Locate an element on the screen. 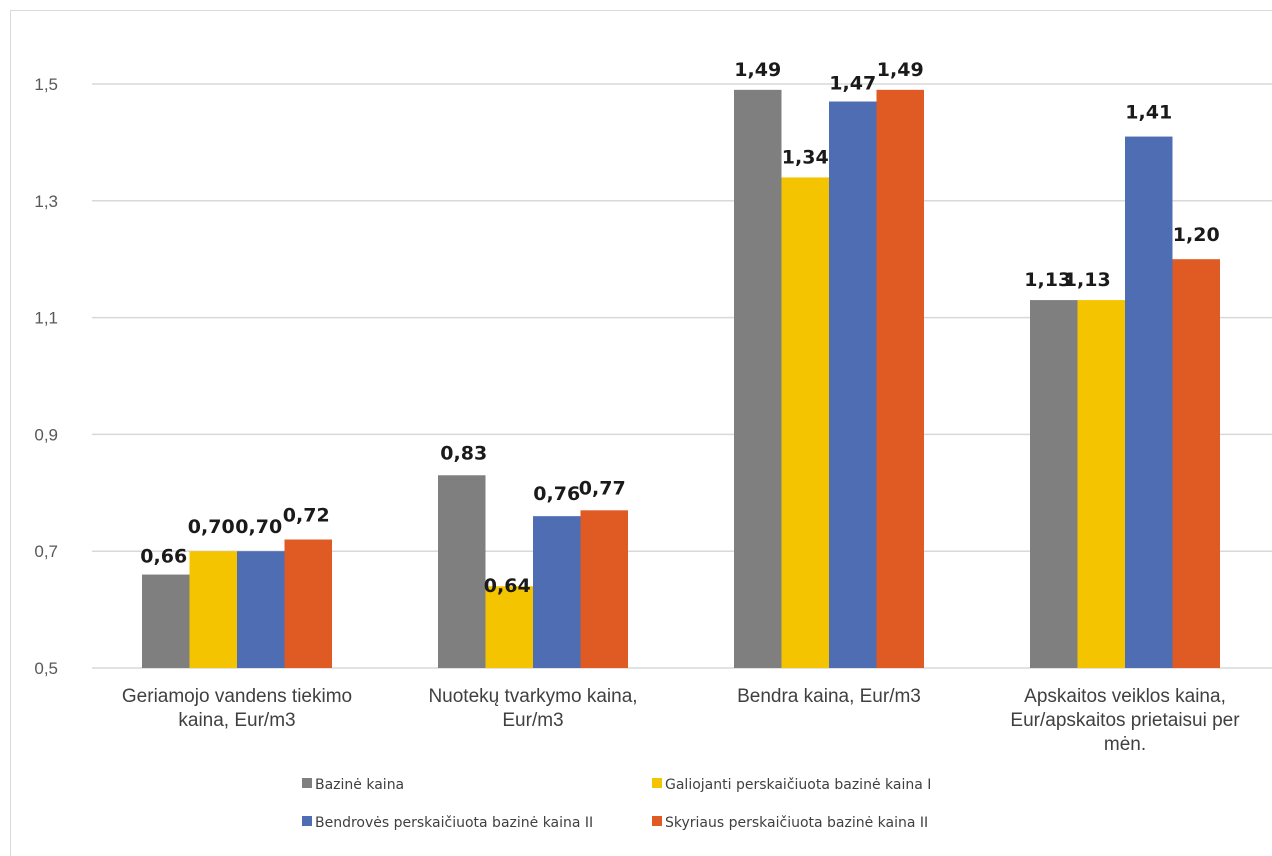 The width and height of the screenshot is (1272, 856). data-label: 0,64 is located at coordinates (507, 586).